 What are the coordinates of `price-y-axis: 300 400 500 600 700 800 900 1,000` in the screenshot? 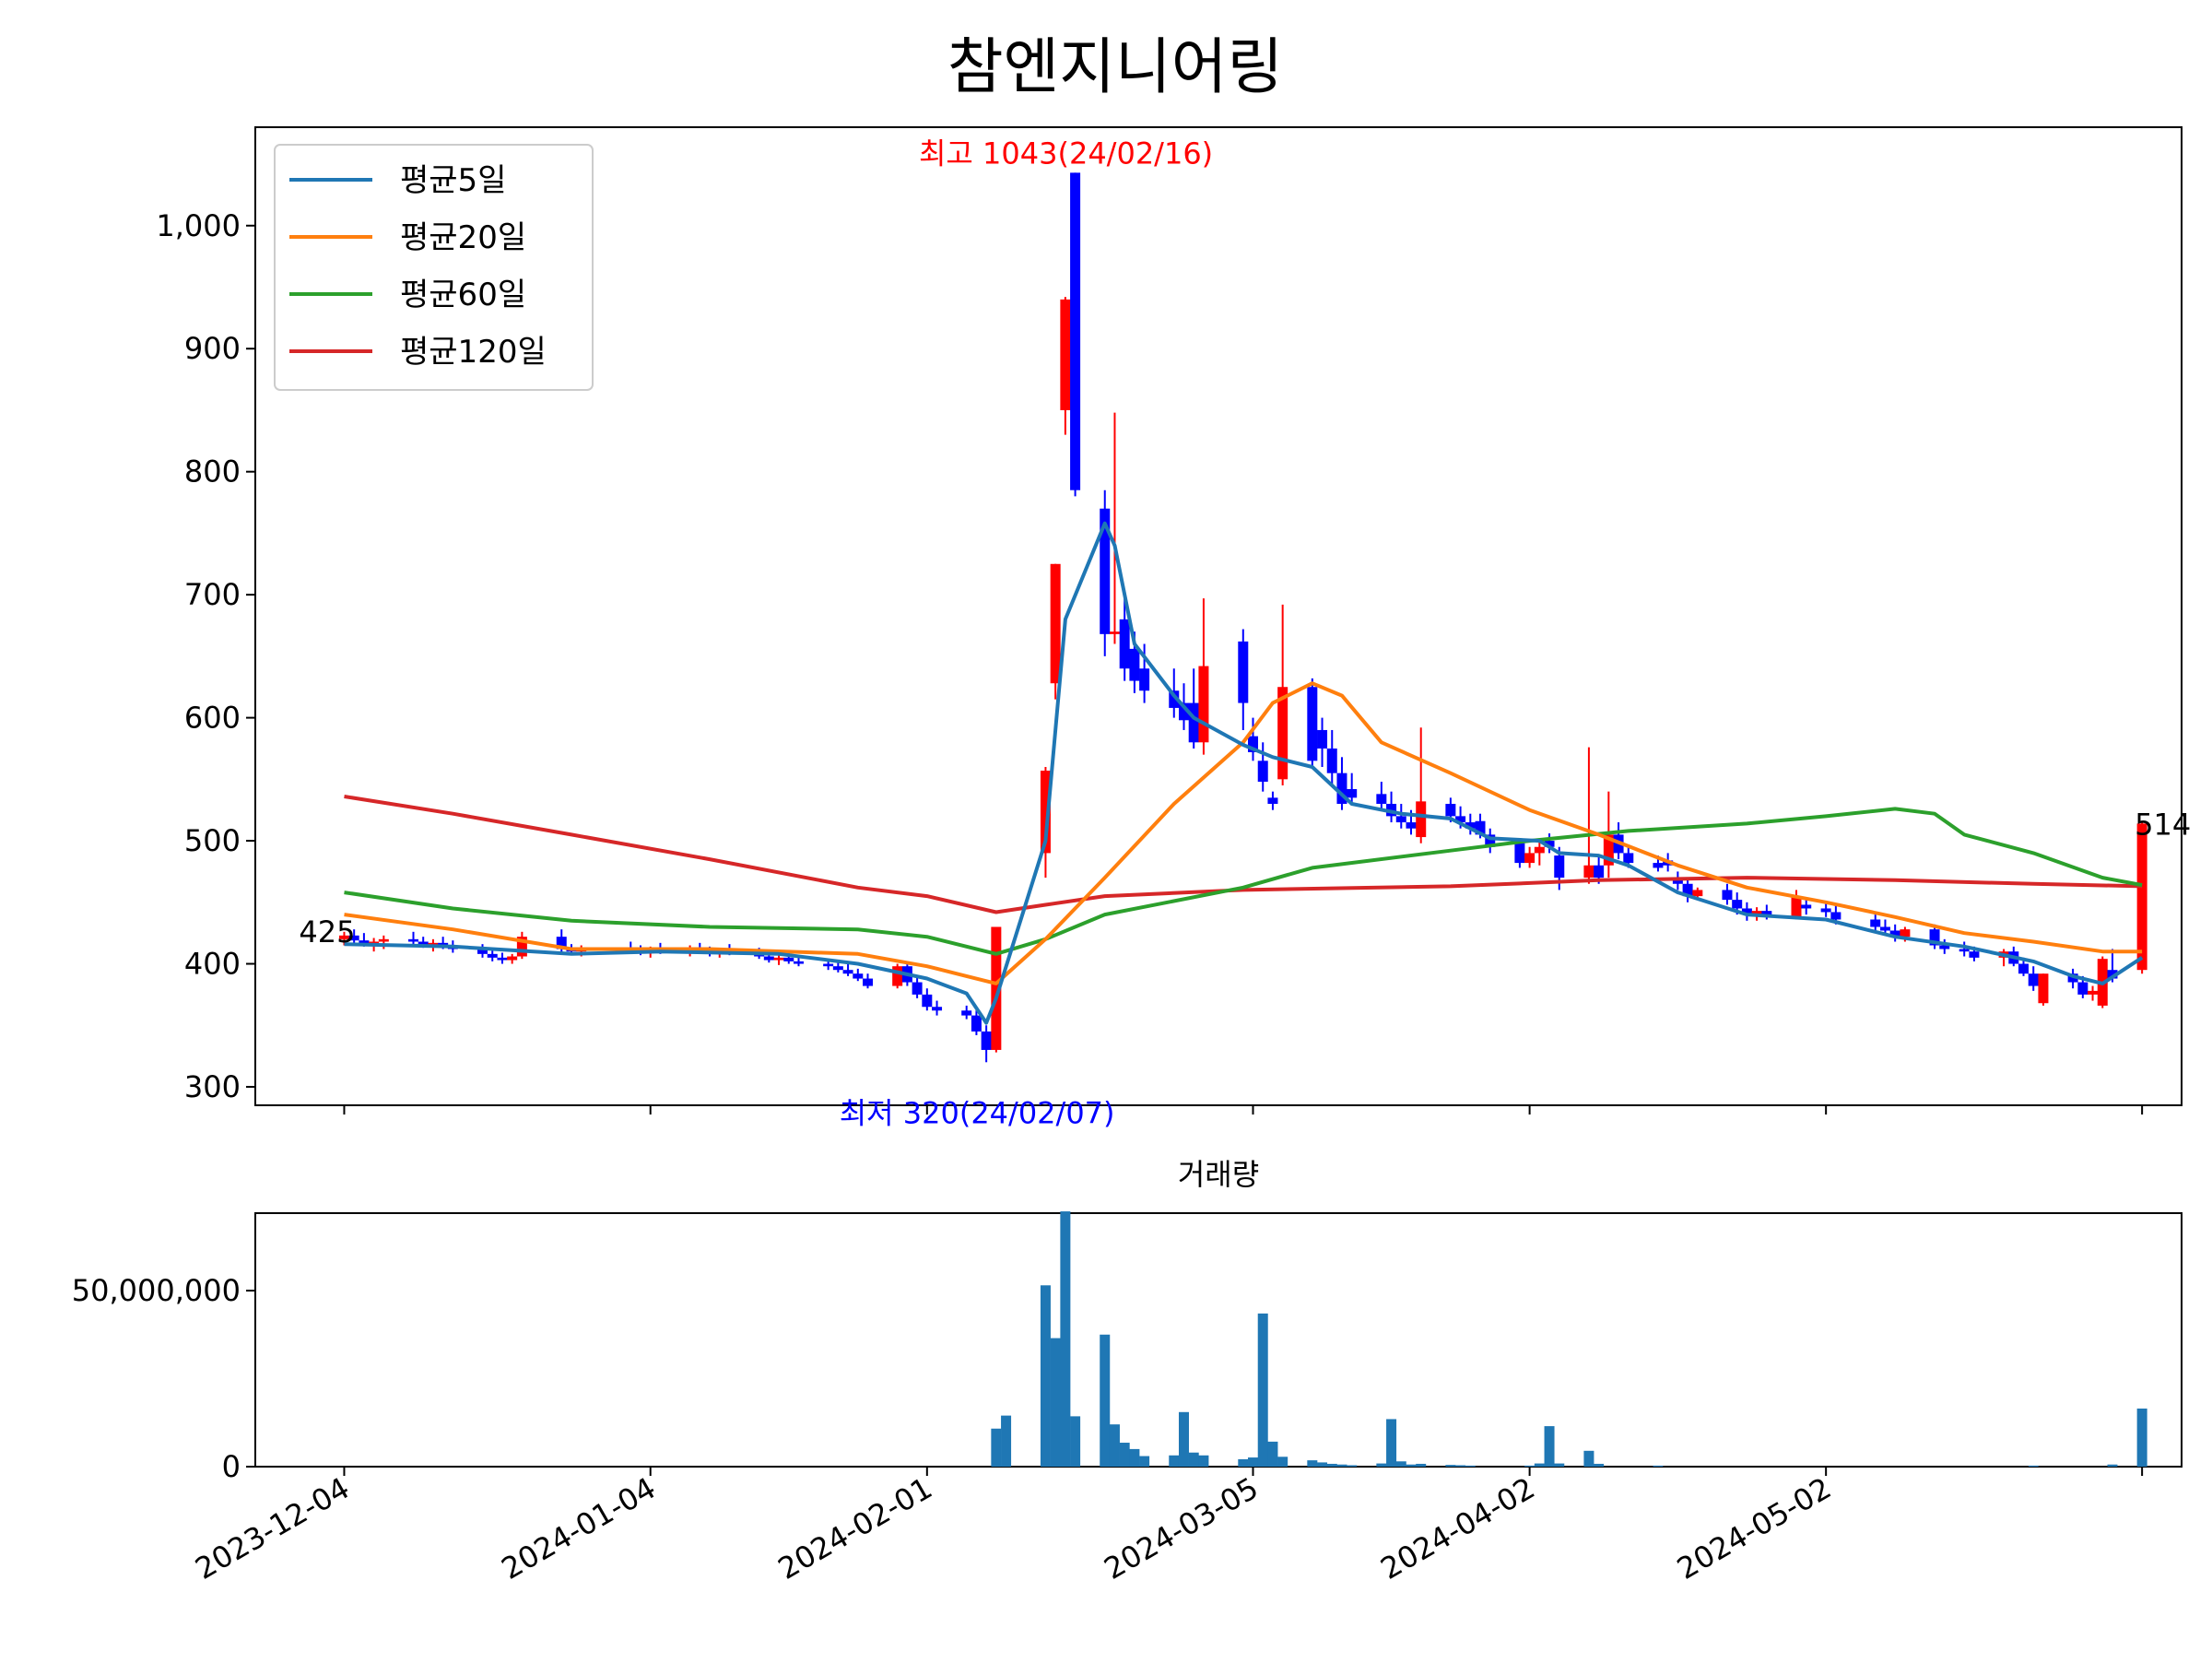 It's located at (205, 656).